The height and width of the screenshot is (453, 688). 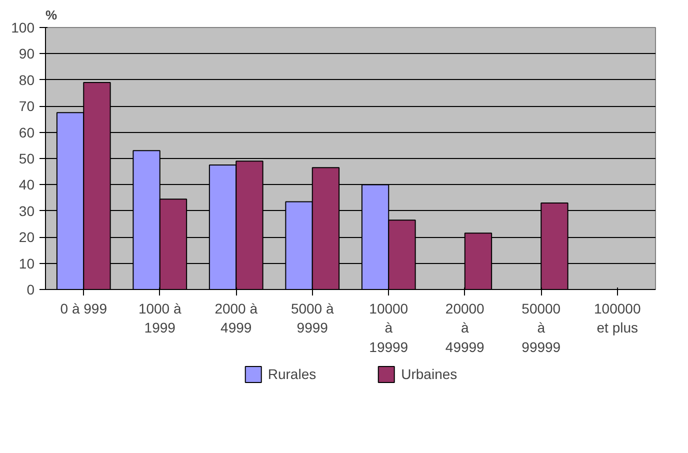 I want to click on x-tick-label: 100000 et plus, so click(x=617, y=318).